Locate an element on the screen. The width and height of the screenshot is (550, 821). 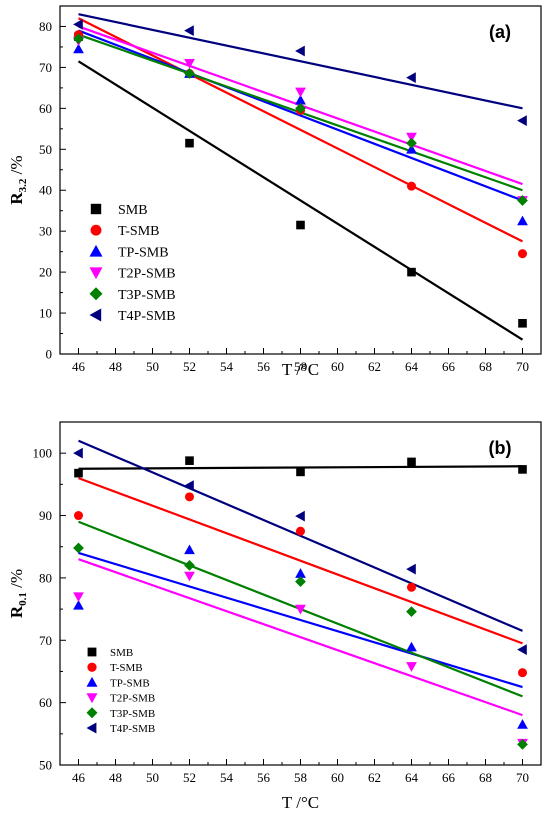
x-tick-label: 56 is located at coordinates (264, 777).